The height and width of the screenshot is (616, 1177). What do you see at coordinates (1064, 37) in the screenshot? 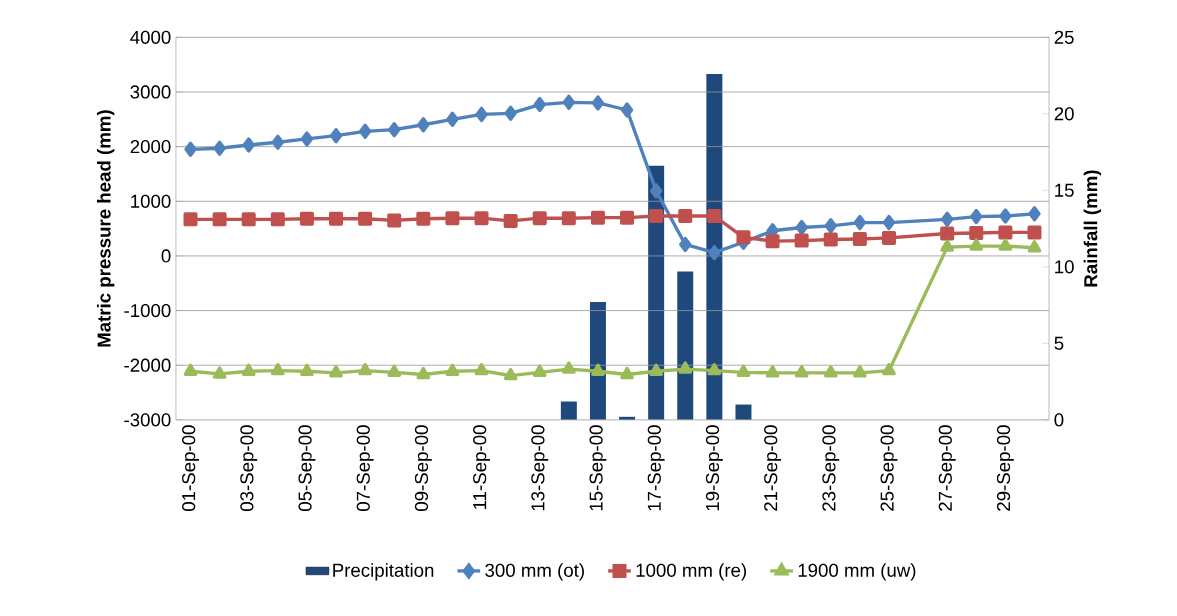
I see `y2-tick-label: 25` at bounding box center [1064, 37].